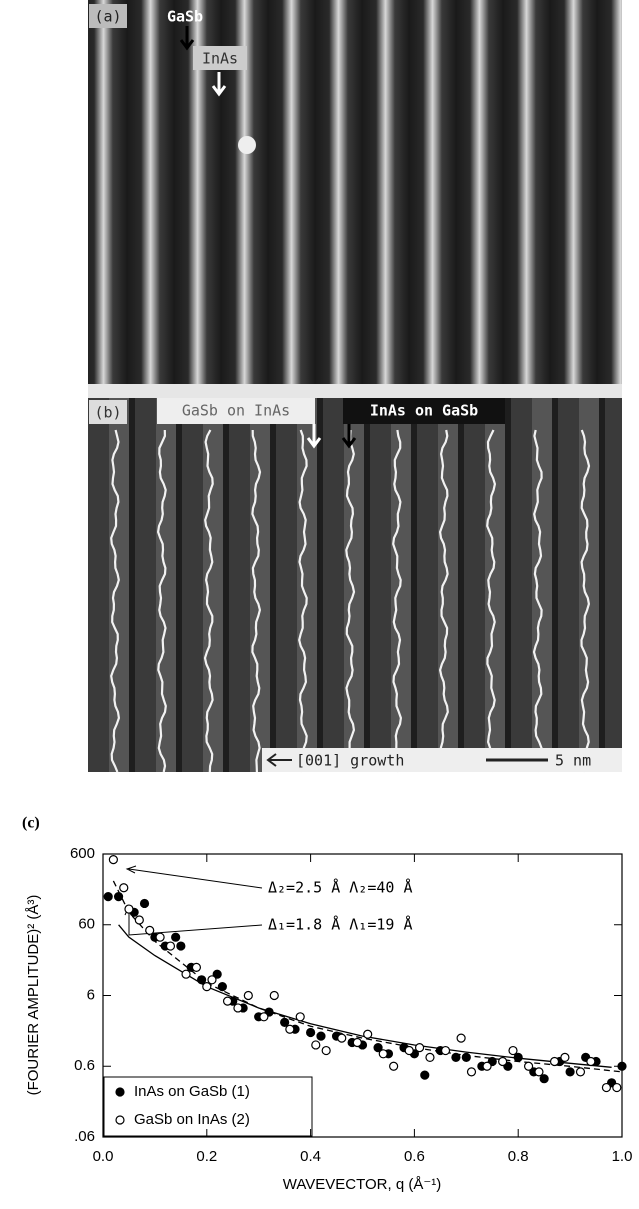 The width and height of the screenshot is (639, 1209). I want to click on arrow-label: InAs, so click(220, 59).